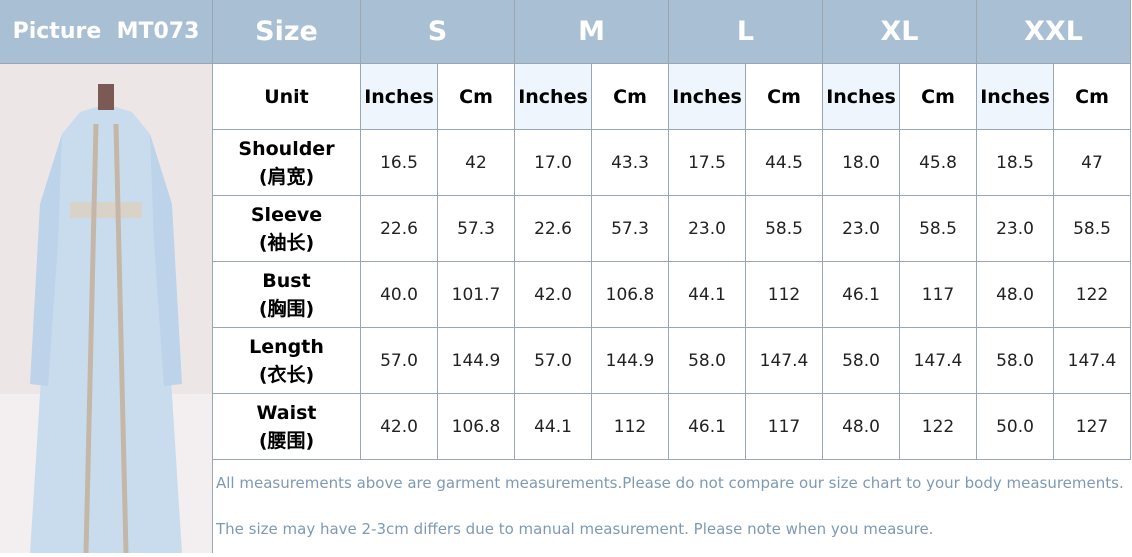 The height and width of the screenshot is (557, 1132). I want to click on measure-name: Shoulder, so click(286, 148).